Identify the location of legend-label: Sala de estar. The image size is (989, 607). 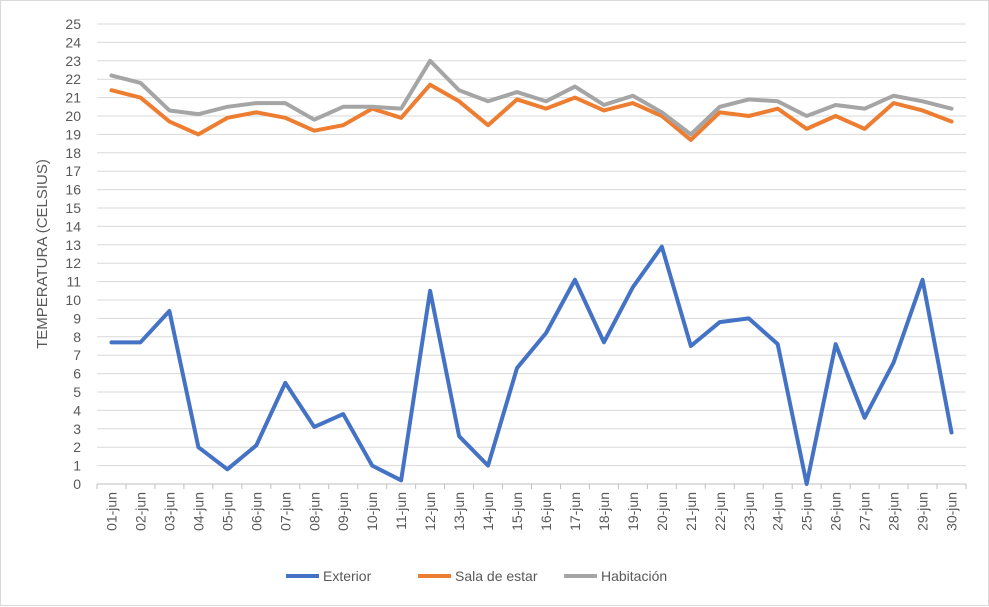
(496, 576).